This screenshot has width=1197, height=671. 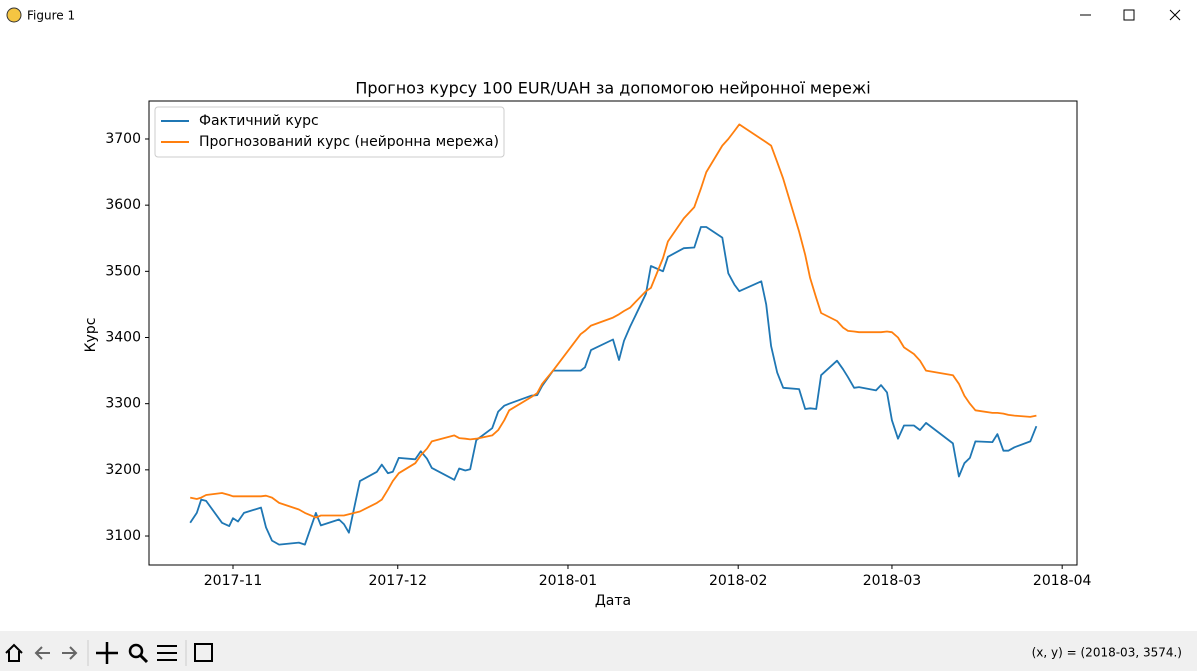 I want to click on y-tick-label: 3300, so click(x=123, y=404).